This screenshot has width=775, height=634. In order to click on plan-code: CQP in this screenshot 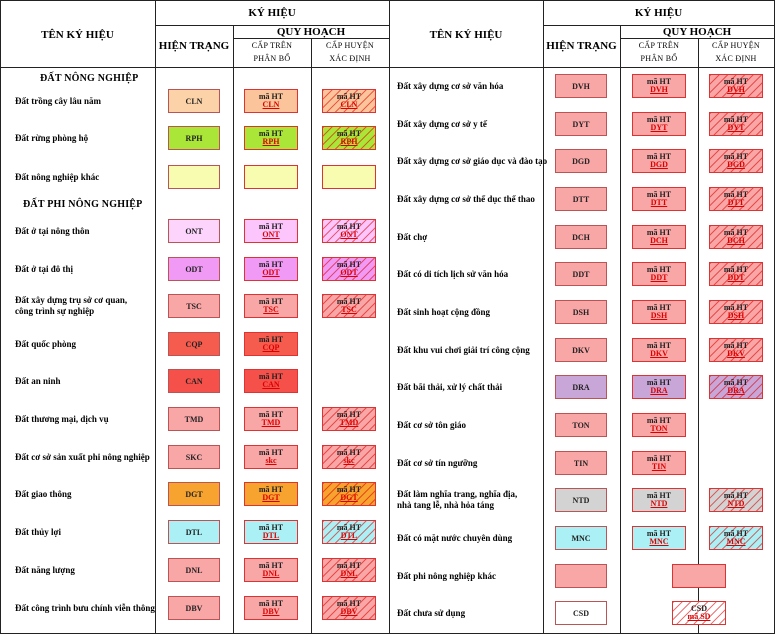, I will do `click(271, 347)`.